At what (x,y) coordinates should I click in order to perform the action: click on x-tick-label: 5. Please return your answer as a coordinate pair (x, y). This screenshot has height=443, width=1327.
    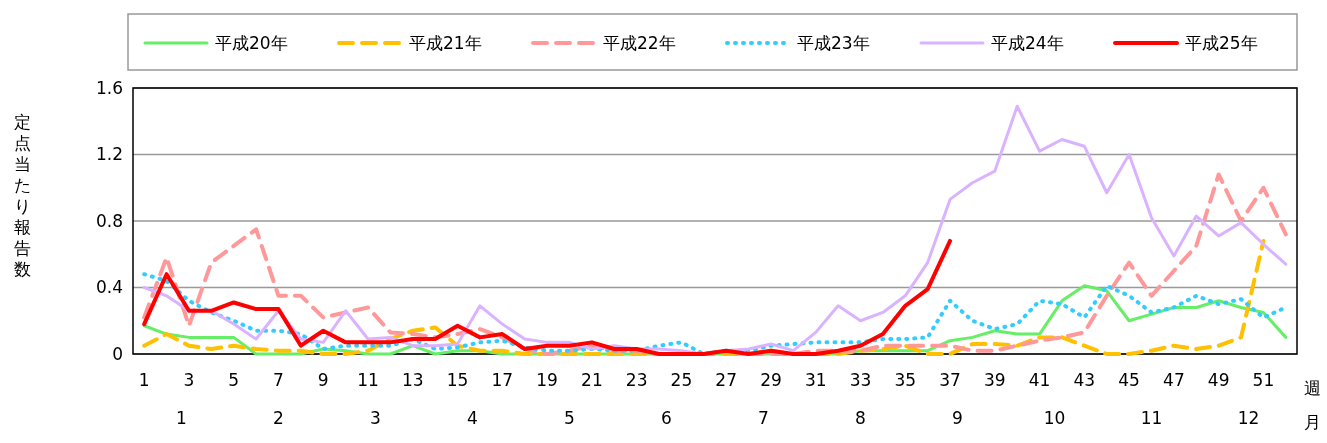
    Looking at the image, I should click on (234, 380).